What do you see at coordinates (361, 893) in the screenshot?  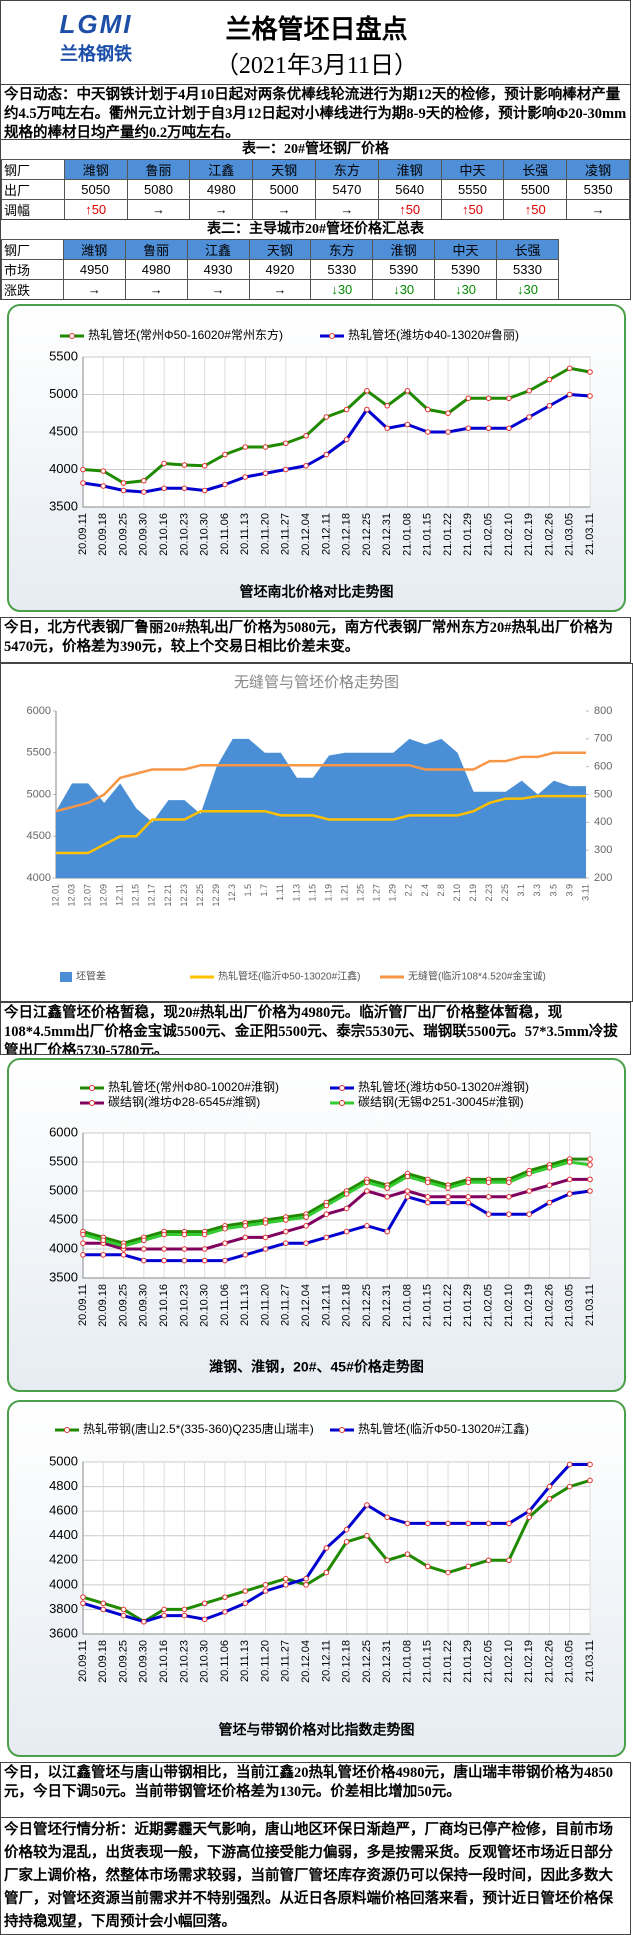 I see `x-tick-label: 1.25` at bounding box center [361, 893].